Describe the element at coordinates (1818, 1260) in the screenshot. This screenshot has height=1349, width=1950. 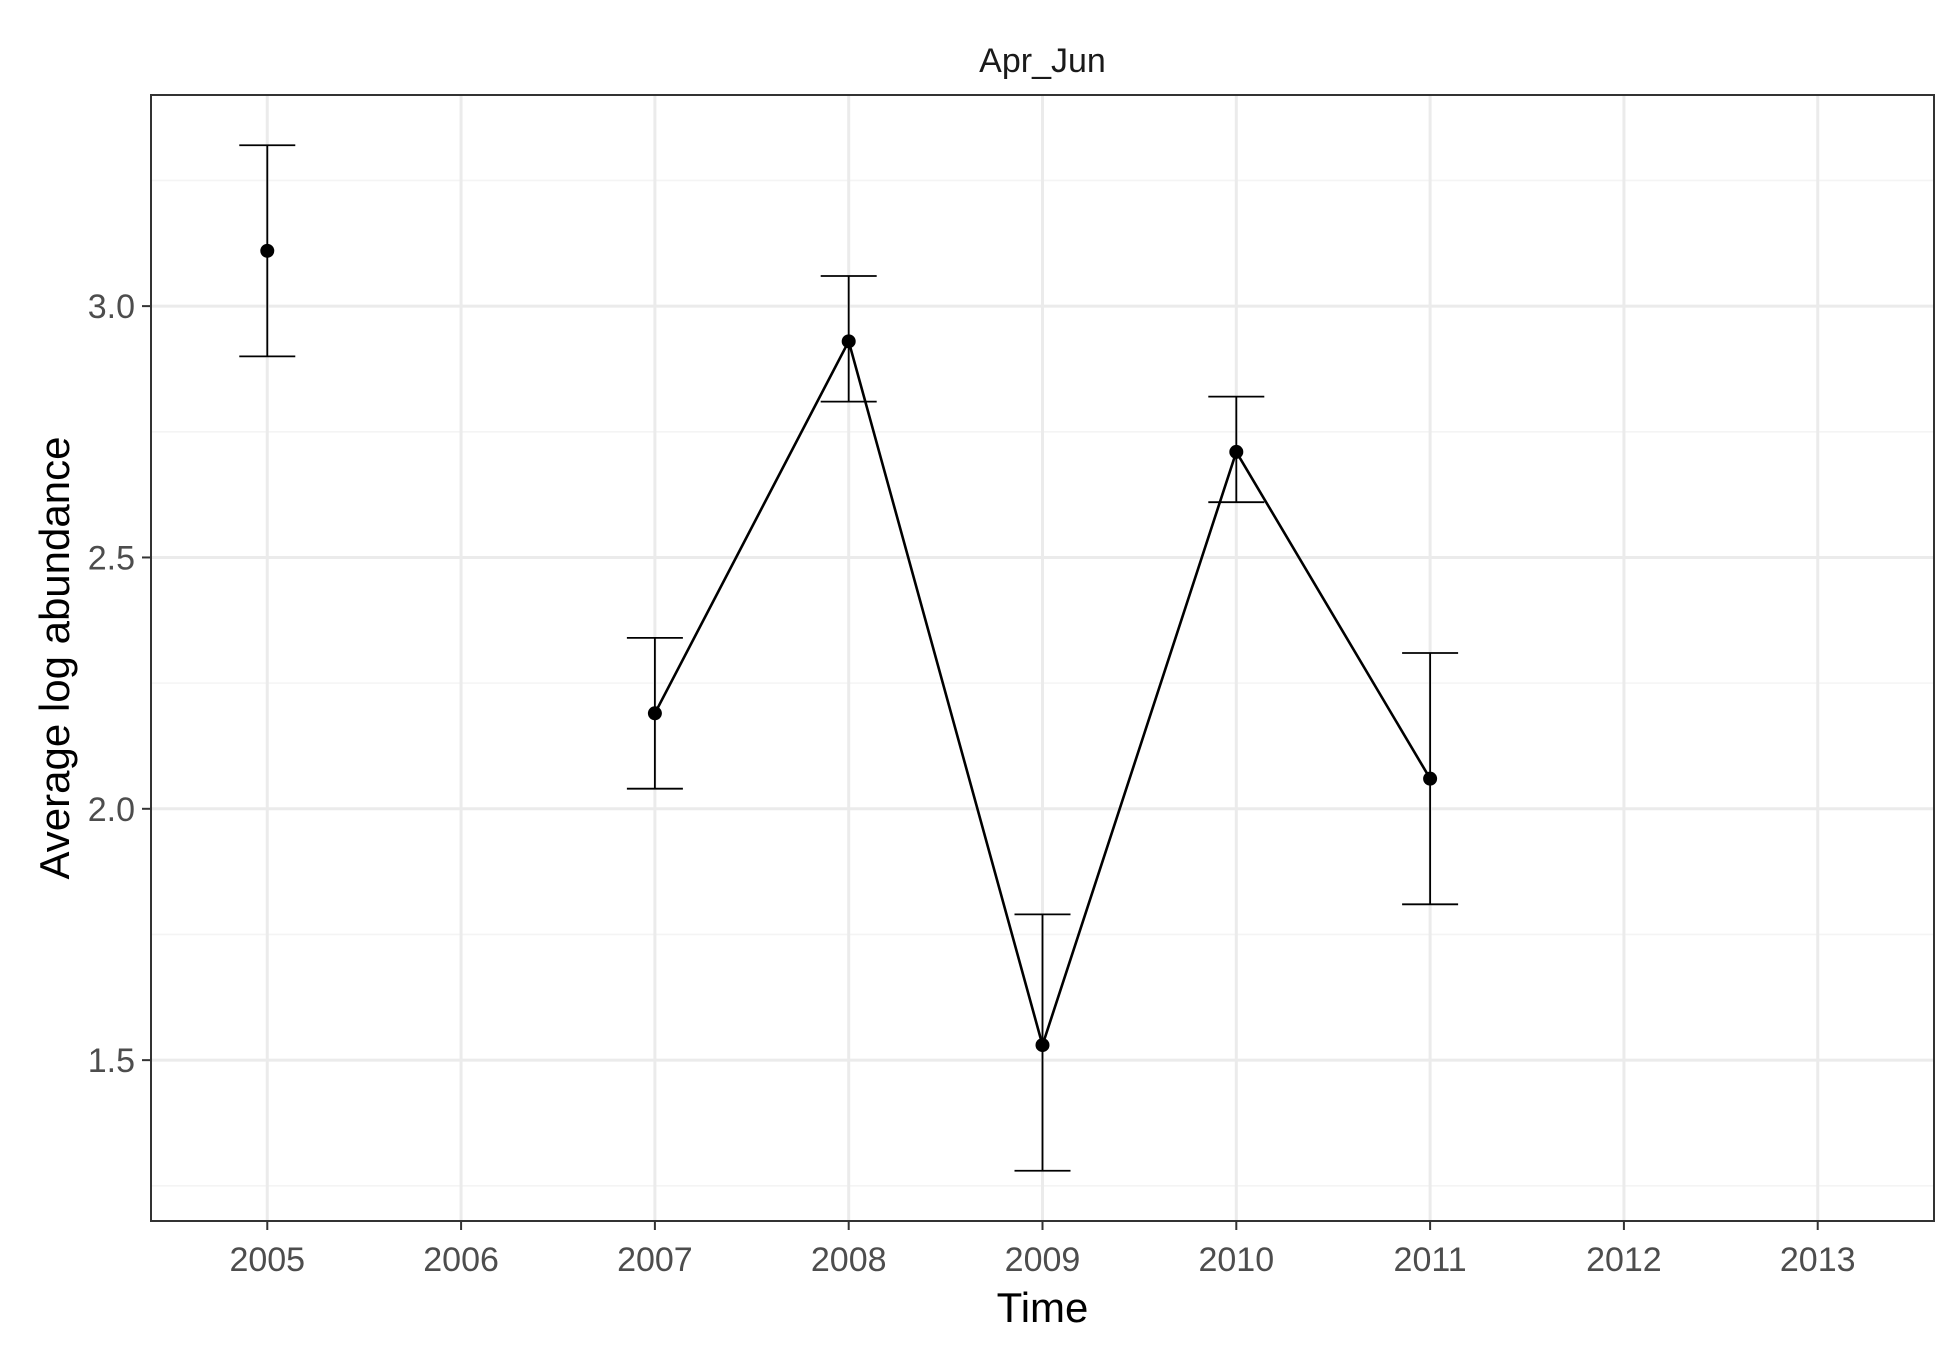
I see `x-tick-label: 2013` at that location.